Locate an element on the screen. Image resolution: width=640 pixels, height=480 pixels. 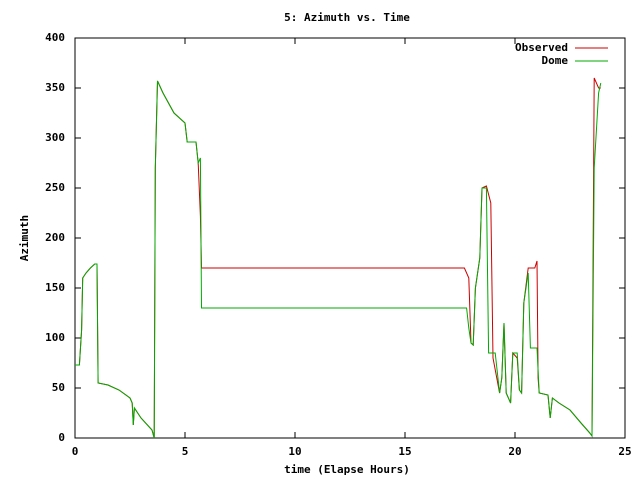
x-tick-label: 10 is located at coordinates (294, 451).